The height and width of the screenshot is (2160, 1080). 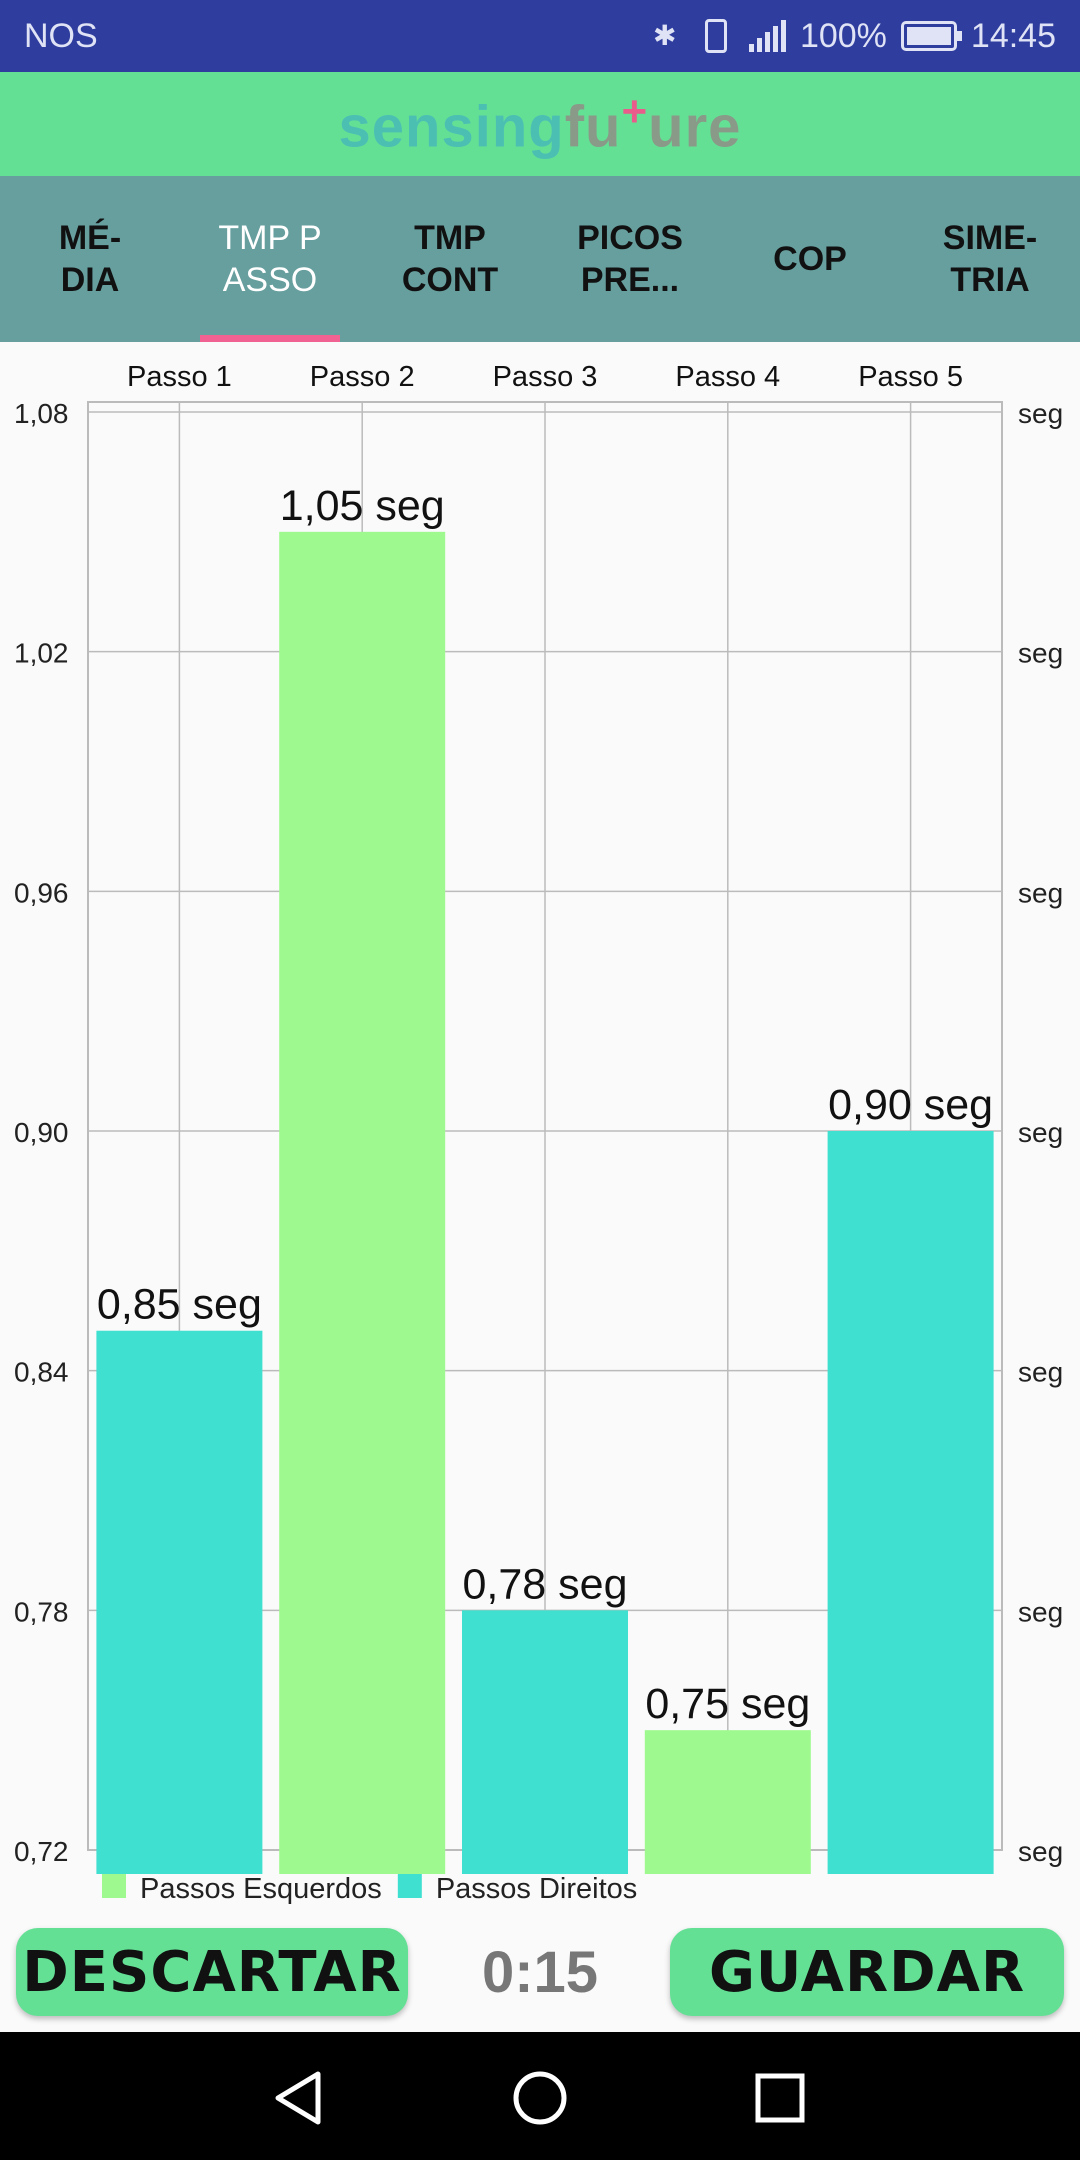 What do you see at coordinates (450, 259) in the screenshot?
I see `tab-tmp-cont: TMP CONT` at bounding box center [450, 259].